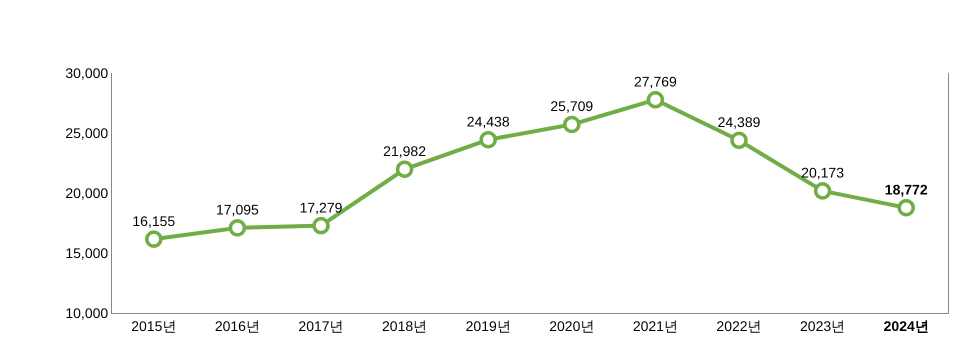 The image size is (972, 352). Describe the element at coordinates (86, 72) in the screenshot. I see `y-tick-label: 30,000` at that location.